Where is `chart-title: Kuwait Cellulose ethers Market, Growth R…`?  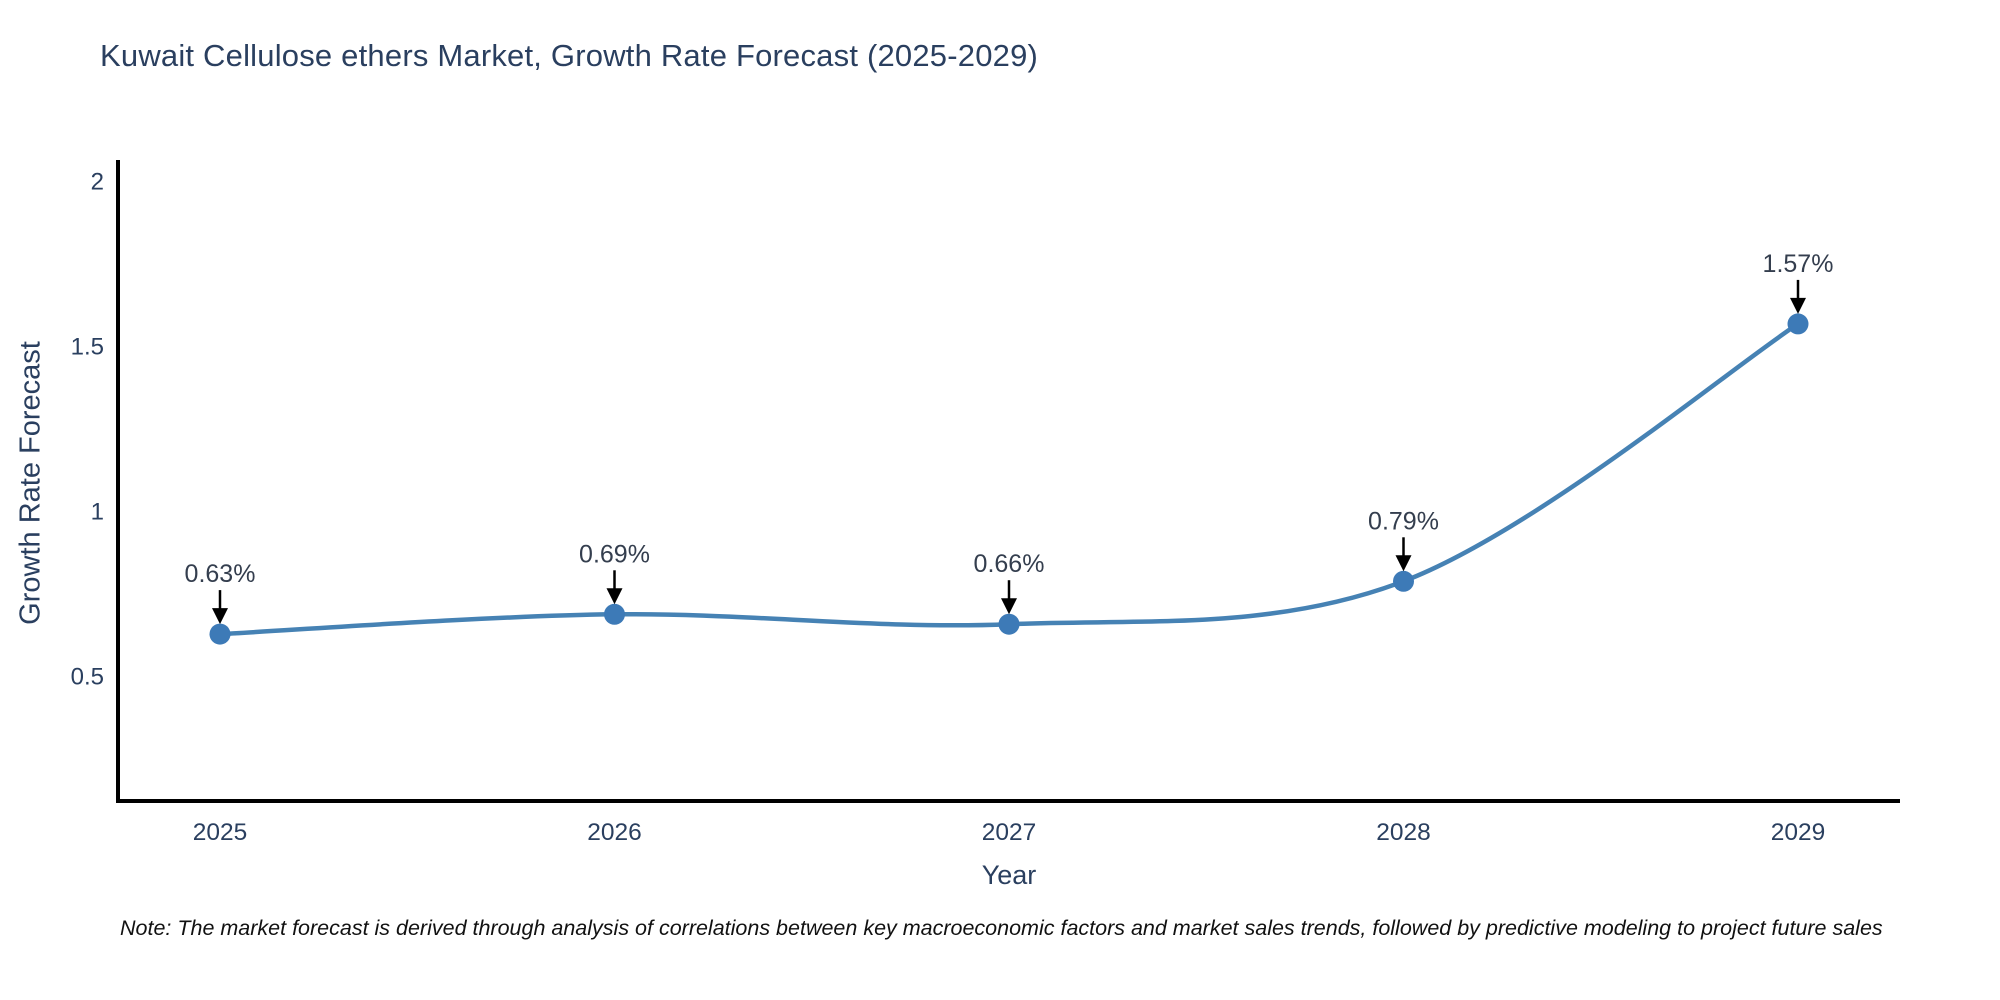
chart-title: Kuwait Cellulose ethers Market, Growth R… is located at coordinates (569, 55).